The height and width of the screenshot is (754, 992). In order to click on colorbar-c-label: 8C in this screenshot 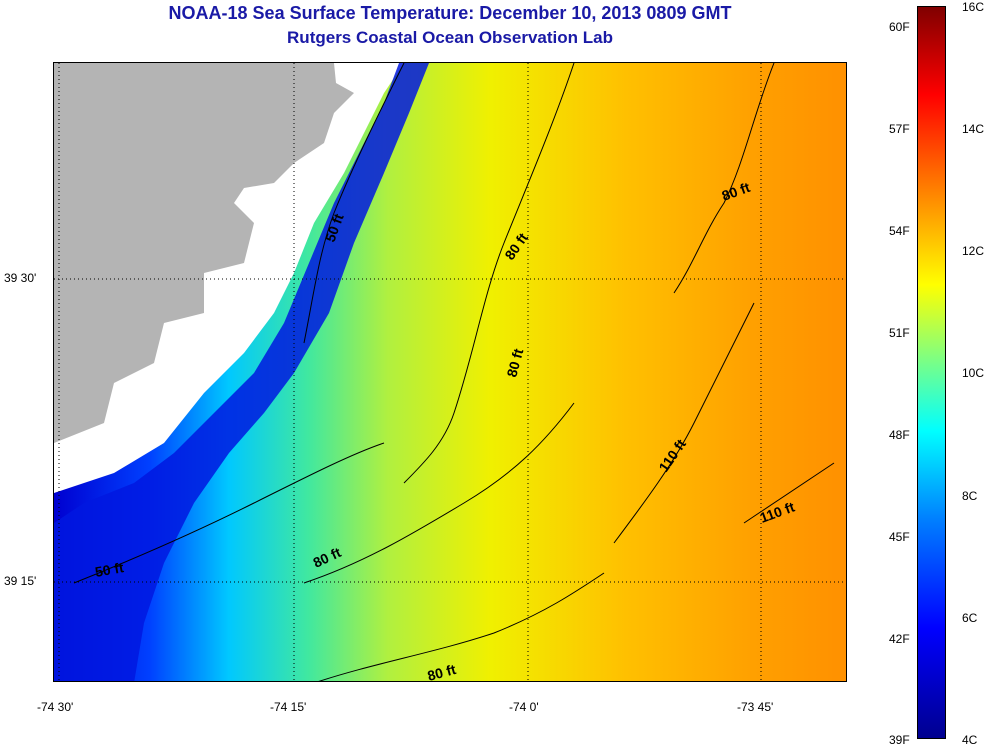, I will do `click(970, 496)`.